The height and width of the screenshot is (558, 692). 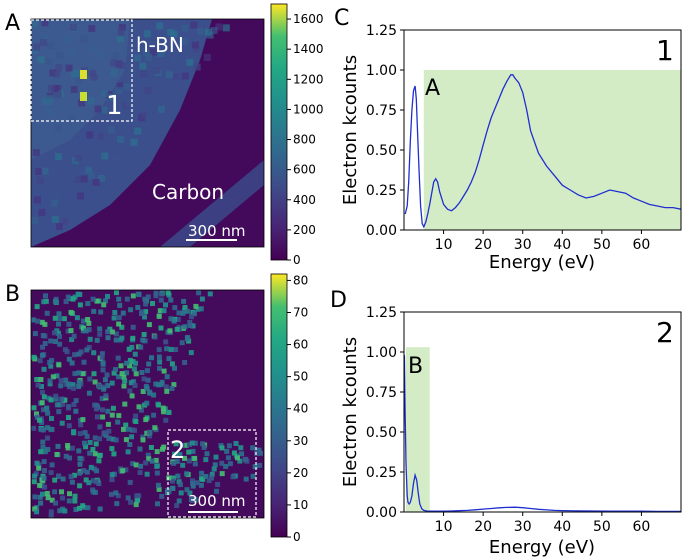 I want to click on plot-d-xtick-label: 30, so click(x=523, y=527).